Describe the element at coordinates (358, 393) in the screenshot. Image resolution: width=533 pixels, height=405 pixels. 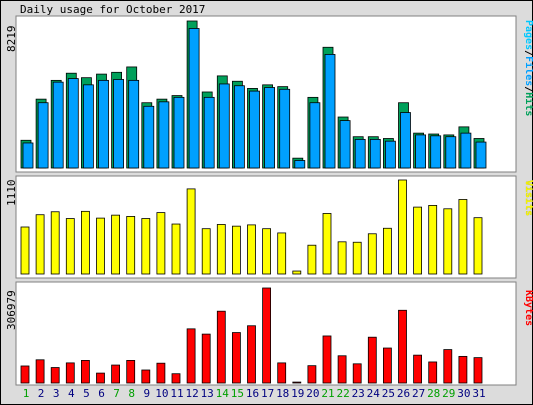
I see `x-tick-day-23: 23` at that location.